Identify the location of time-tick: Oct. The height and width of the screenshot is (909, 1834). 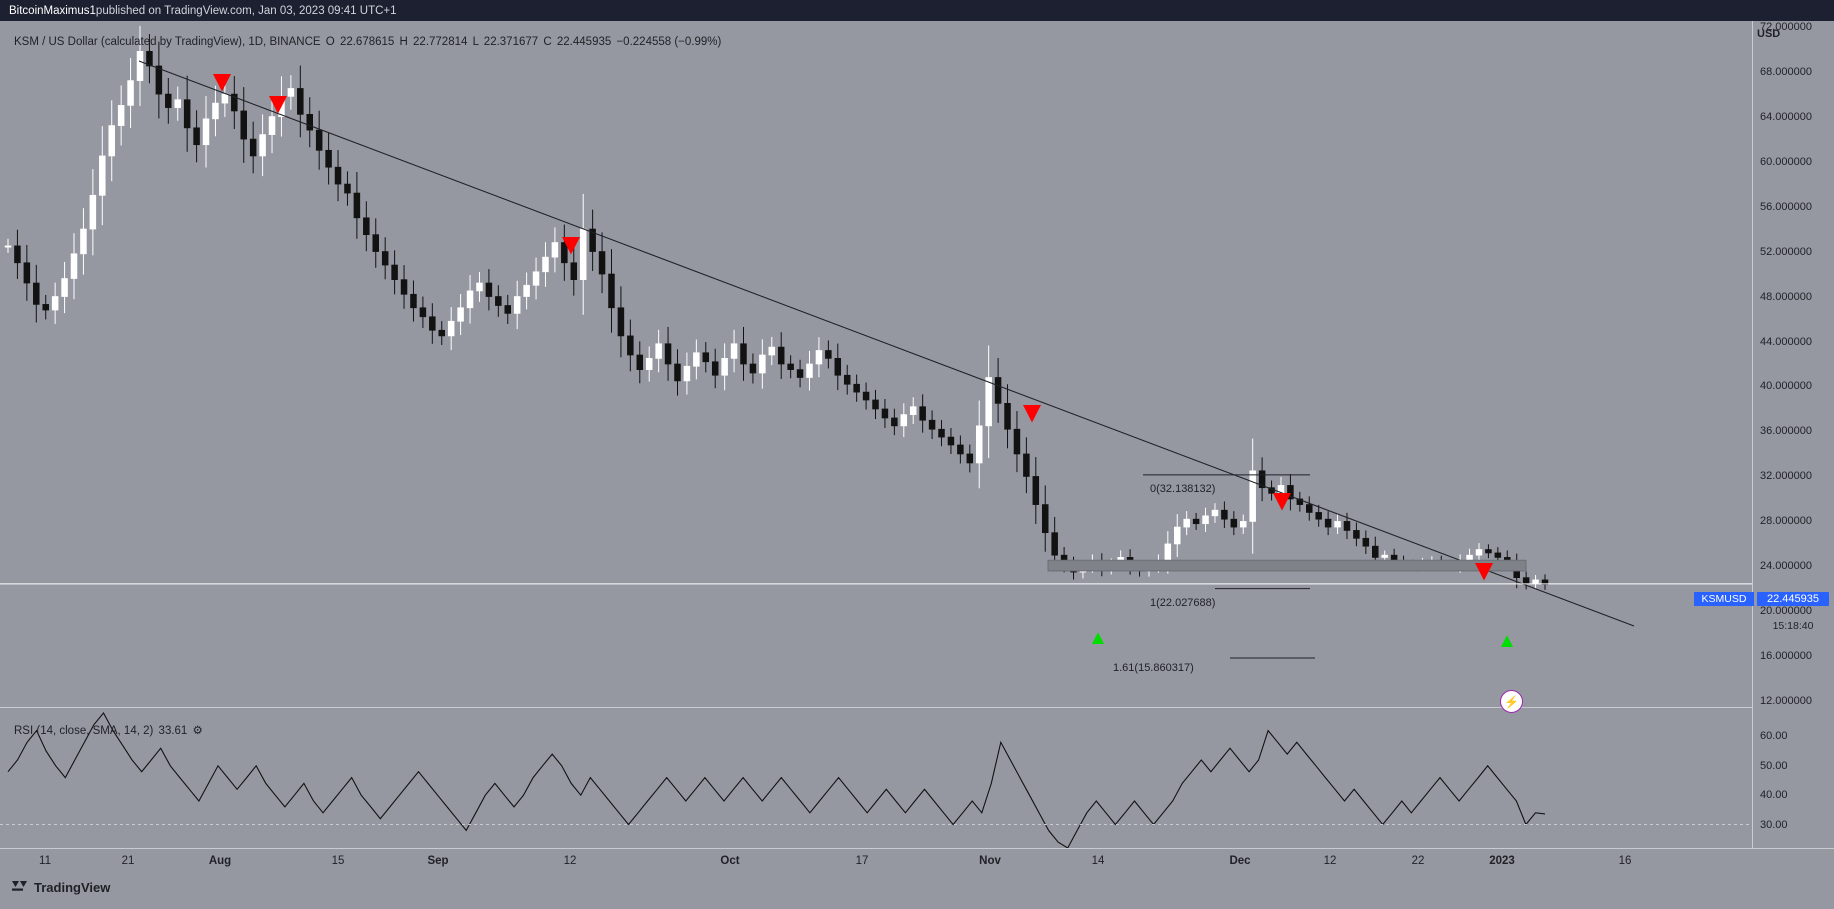
(730, 861).